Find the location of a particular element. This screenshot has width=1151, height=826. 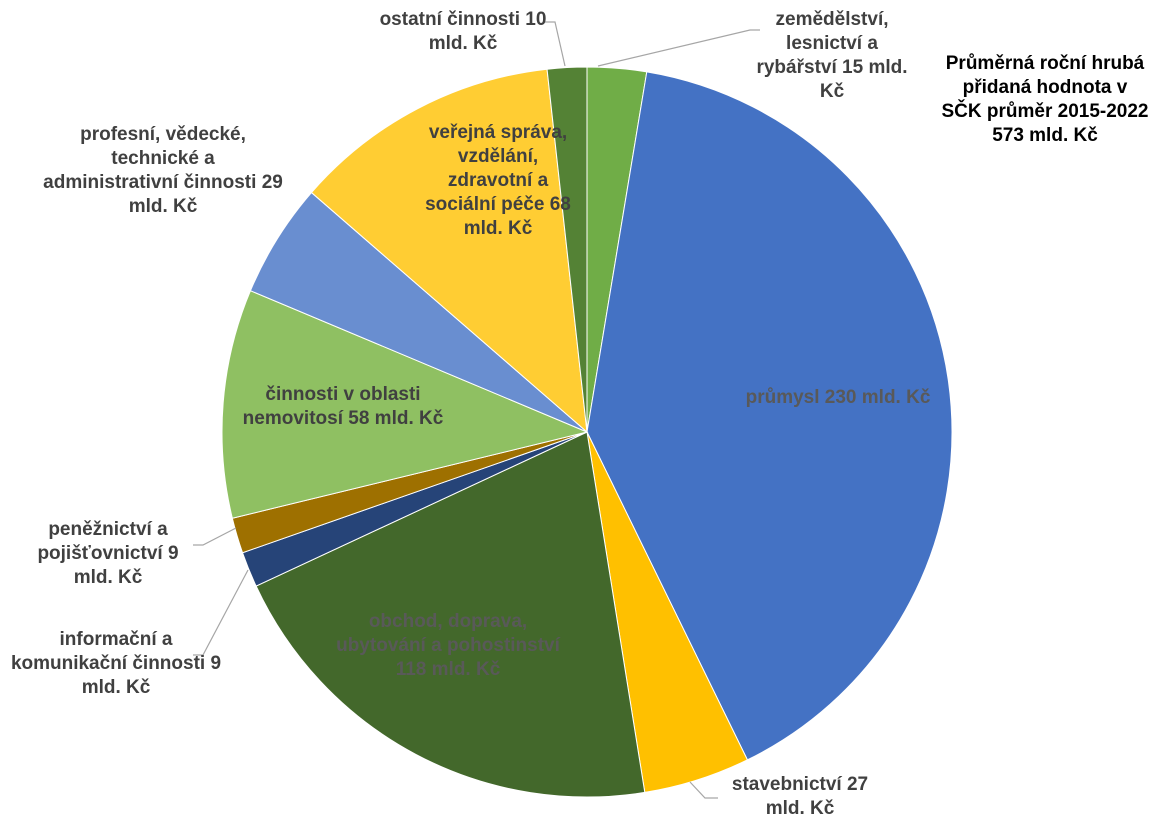

data-label: činnosti v oblasti nemovitosí 58 mld. Kč is located at coordinates (343, 407).